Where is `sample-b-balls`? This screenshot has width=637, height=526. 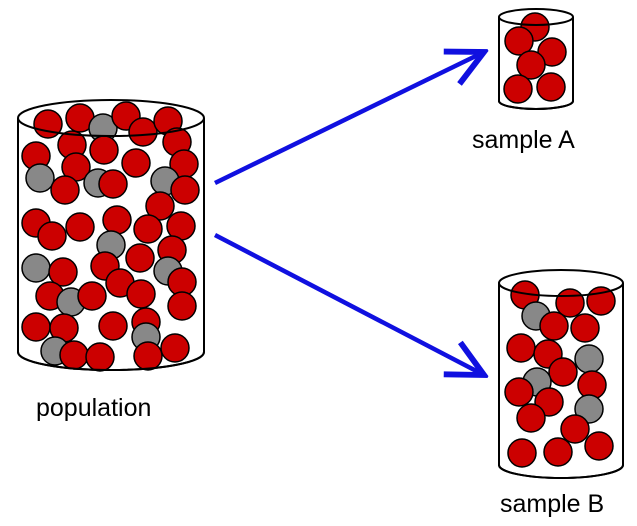 sample-b-balls is located at coordinates (560, 374).